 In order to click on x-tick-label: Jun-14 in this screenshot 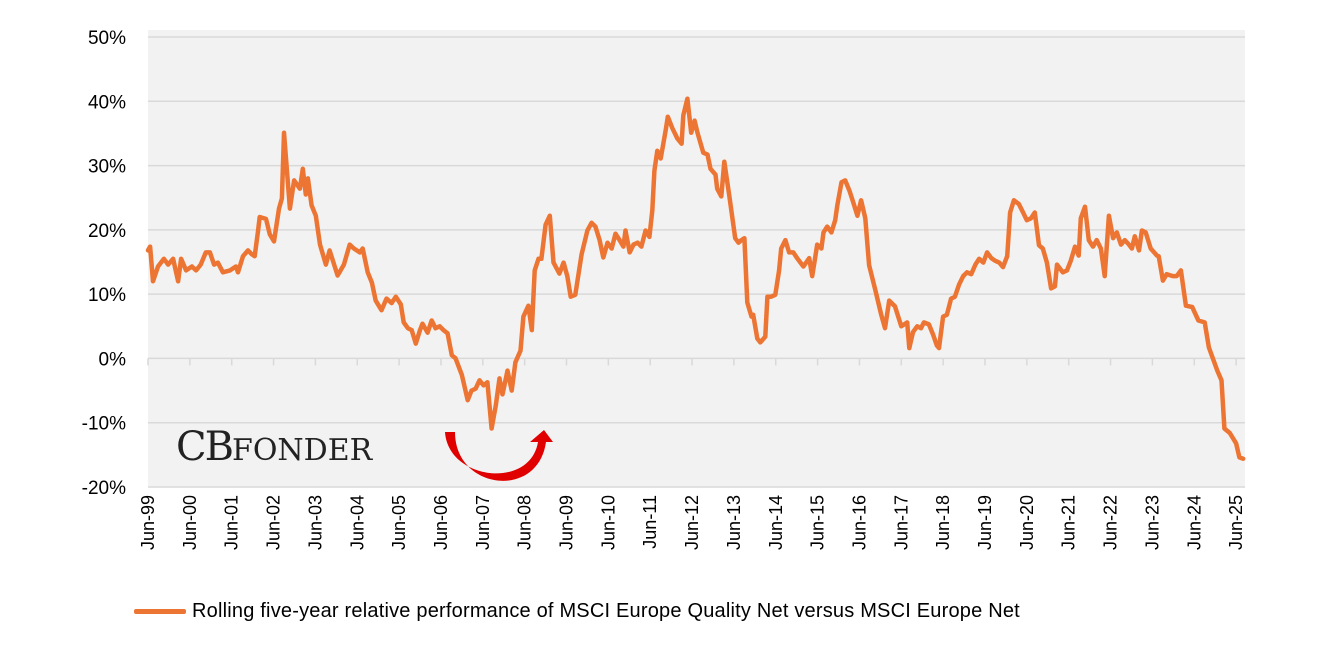, I will do `click(776, 522)`.